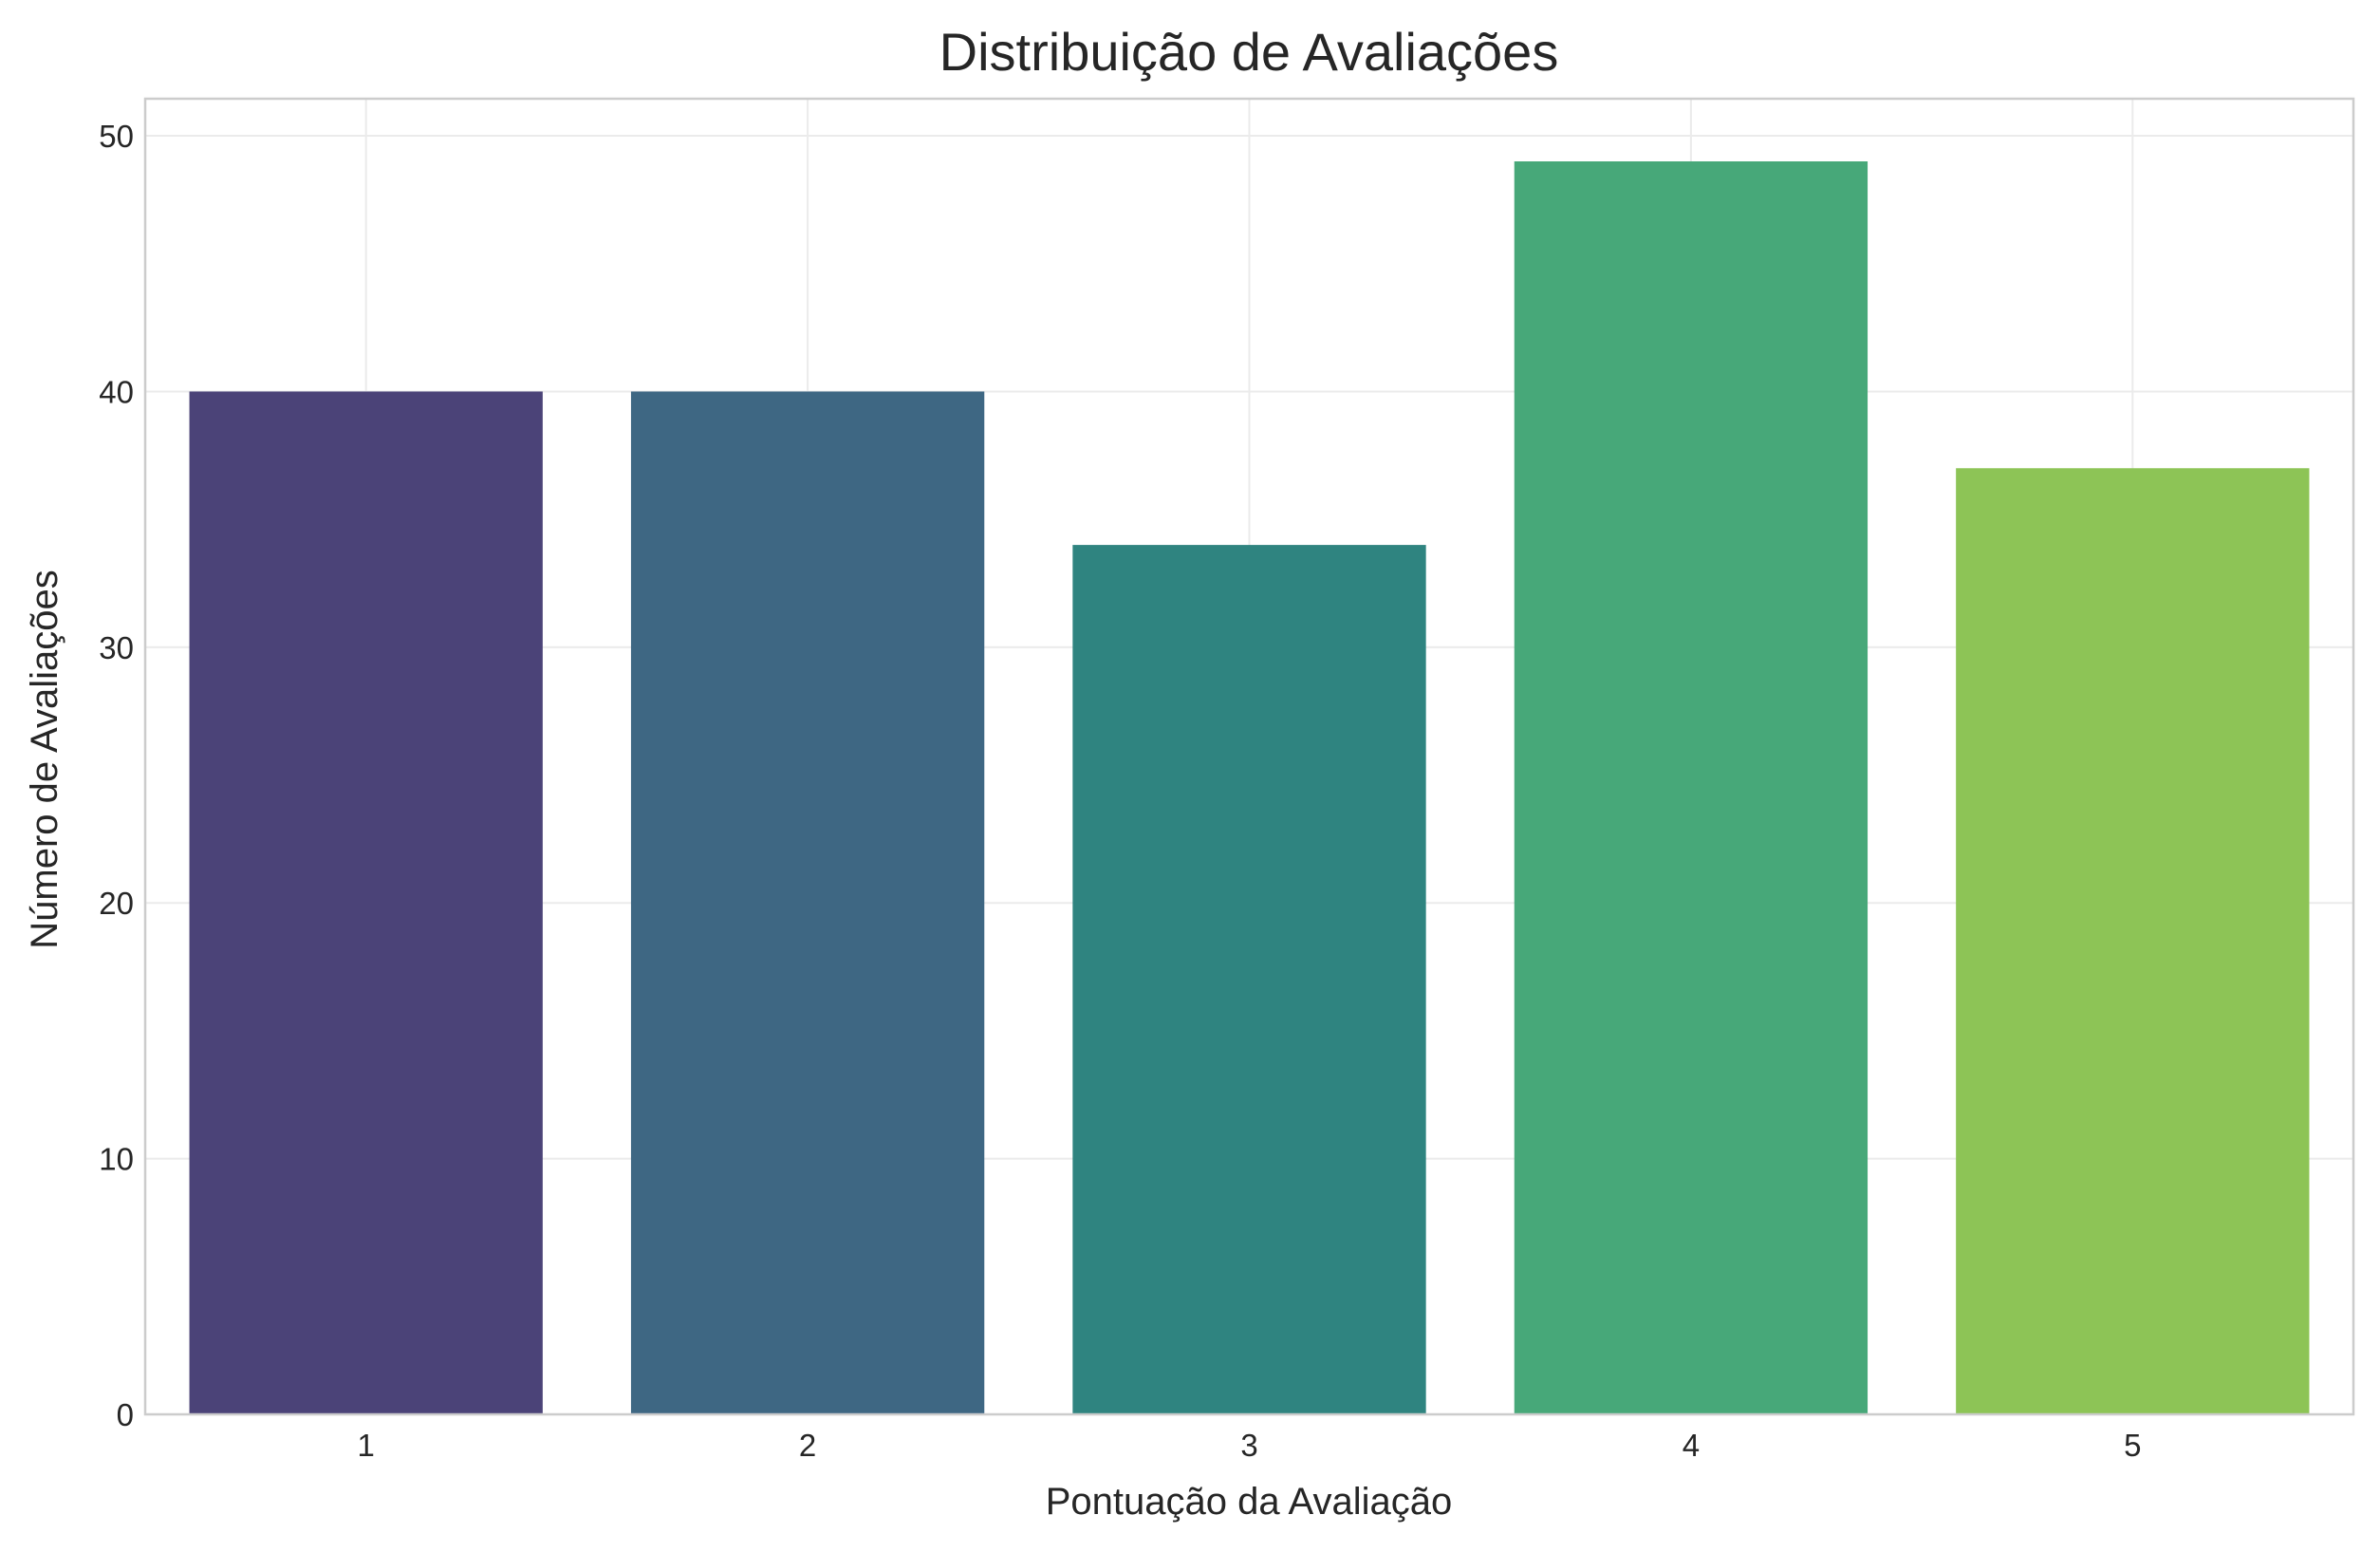  Describe the element at coordinates (1249, 1502) in the screenshot. I see `x-axis-label: Pontuação da Avaliação` at that location.